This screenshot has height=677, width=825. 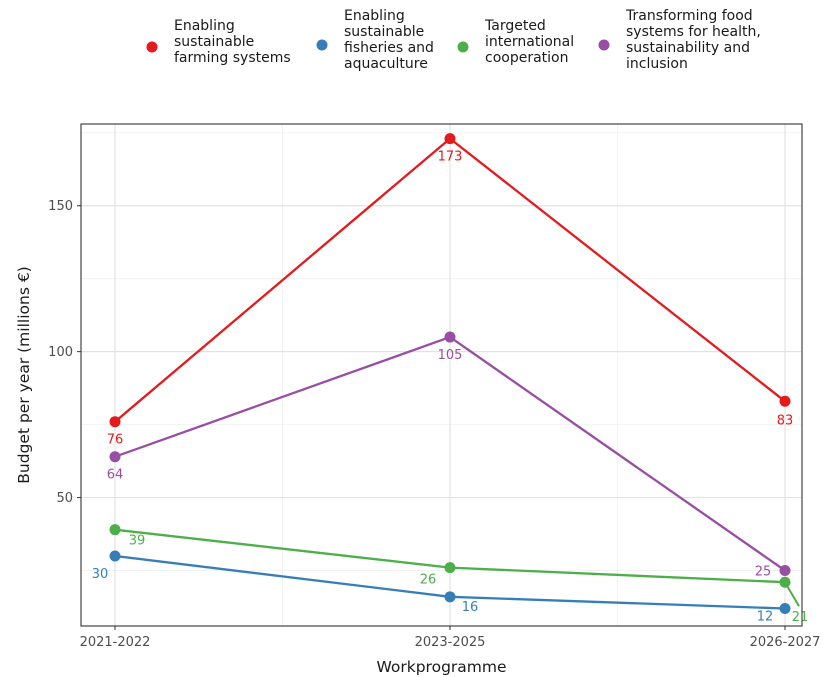 I want to click on y-tick-label: 150, so click(x=60, y=206).